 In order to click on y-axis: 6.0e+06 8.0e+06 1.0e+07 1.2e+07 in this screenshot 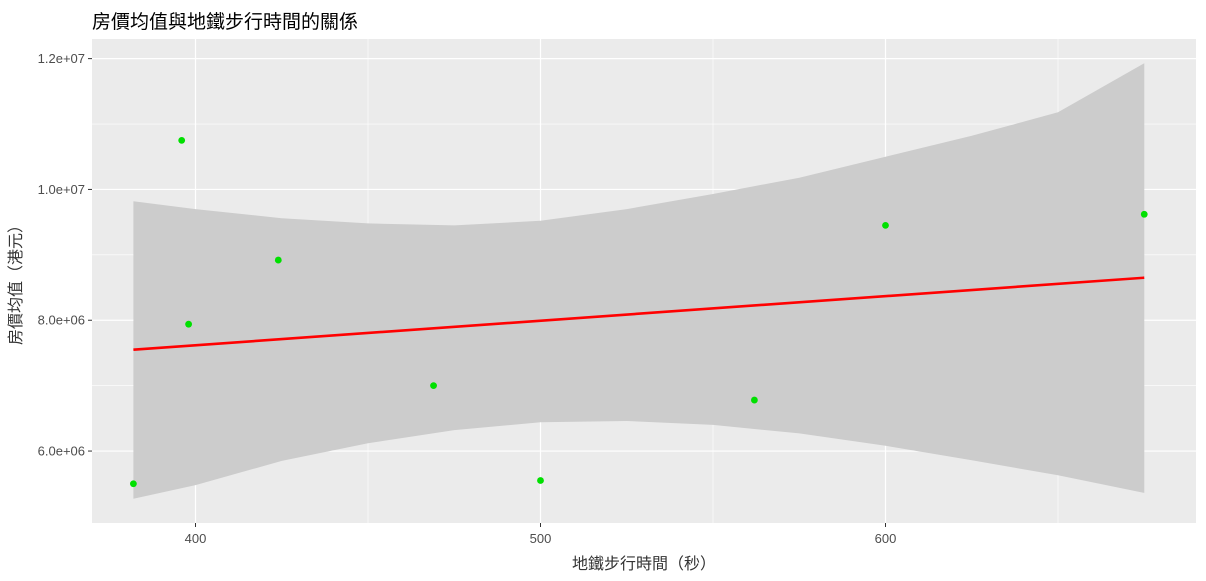, I will do `click(65, 255)`.